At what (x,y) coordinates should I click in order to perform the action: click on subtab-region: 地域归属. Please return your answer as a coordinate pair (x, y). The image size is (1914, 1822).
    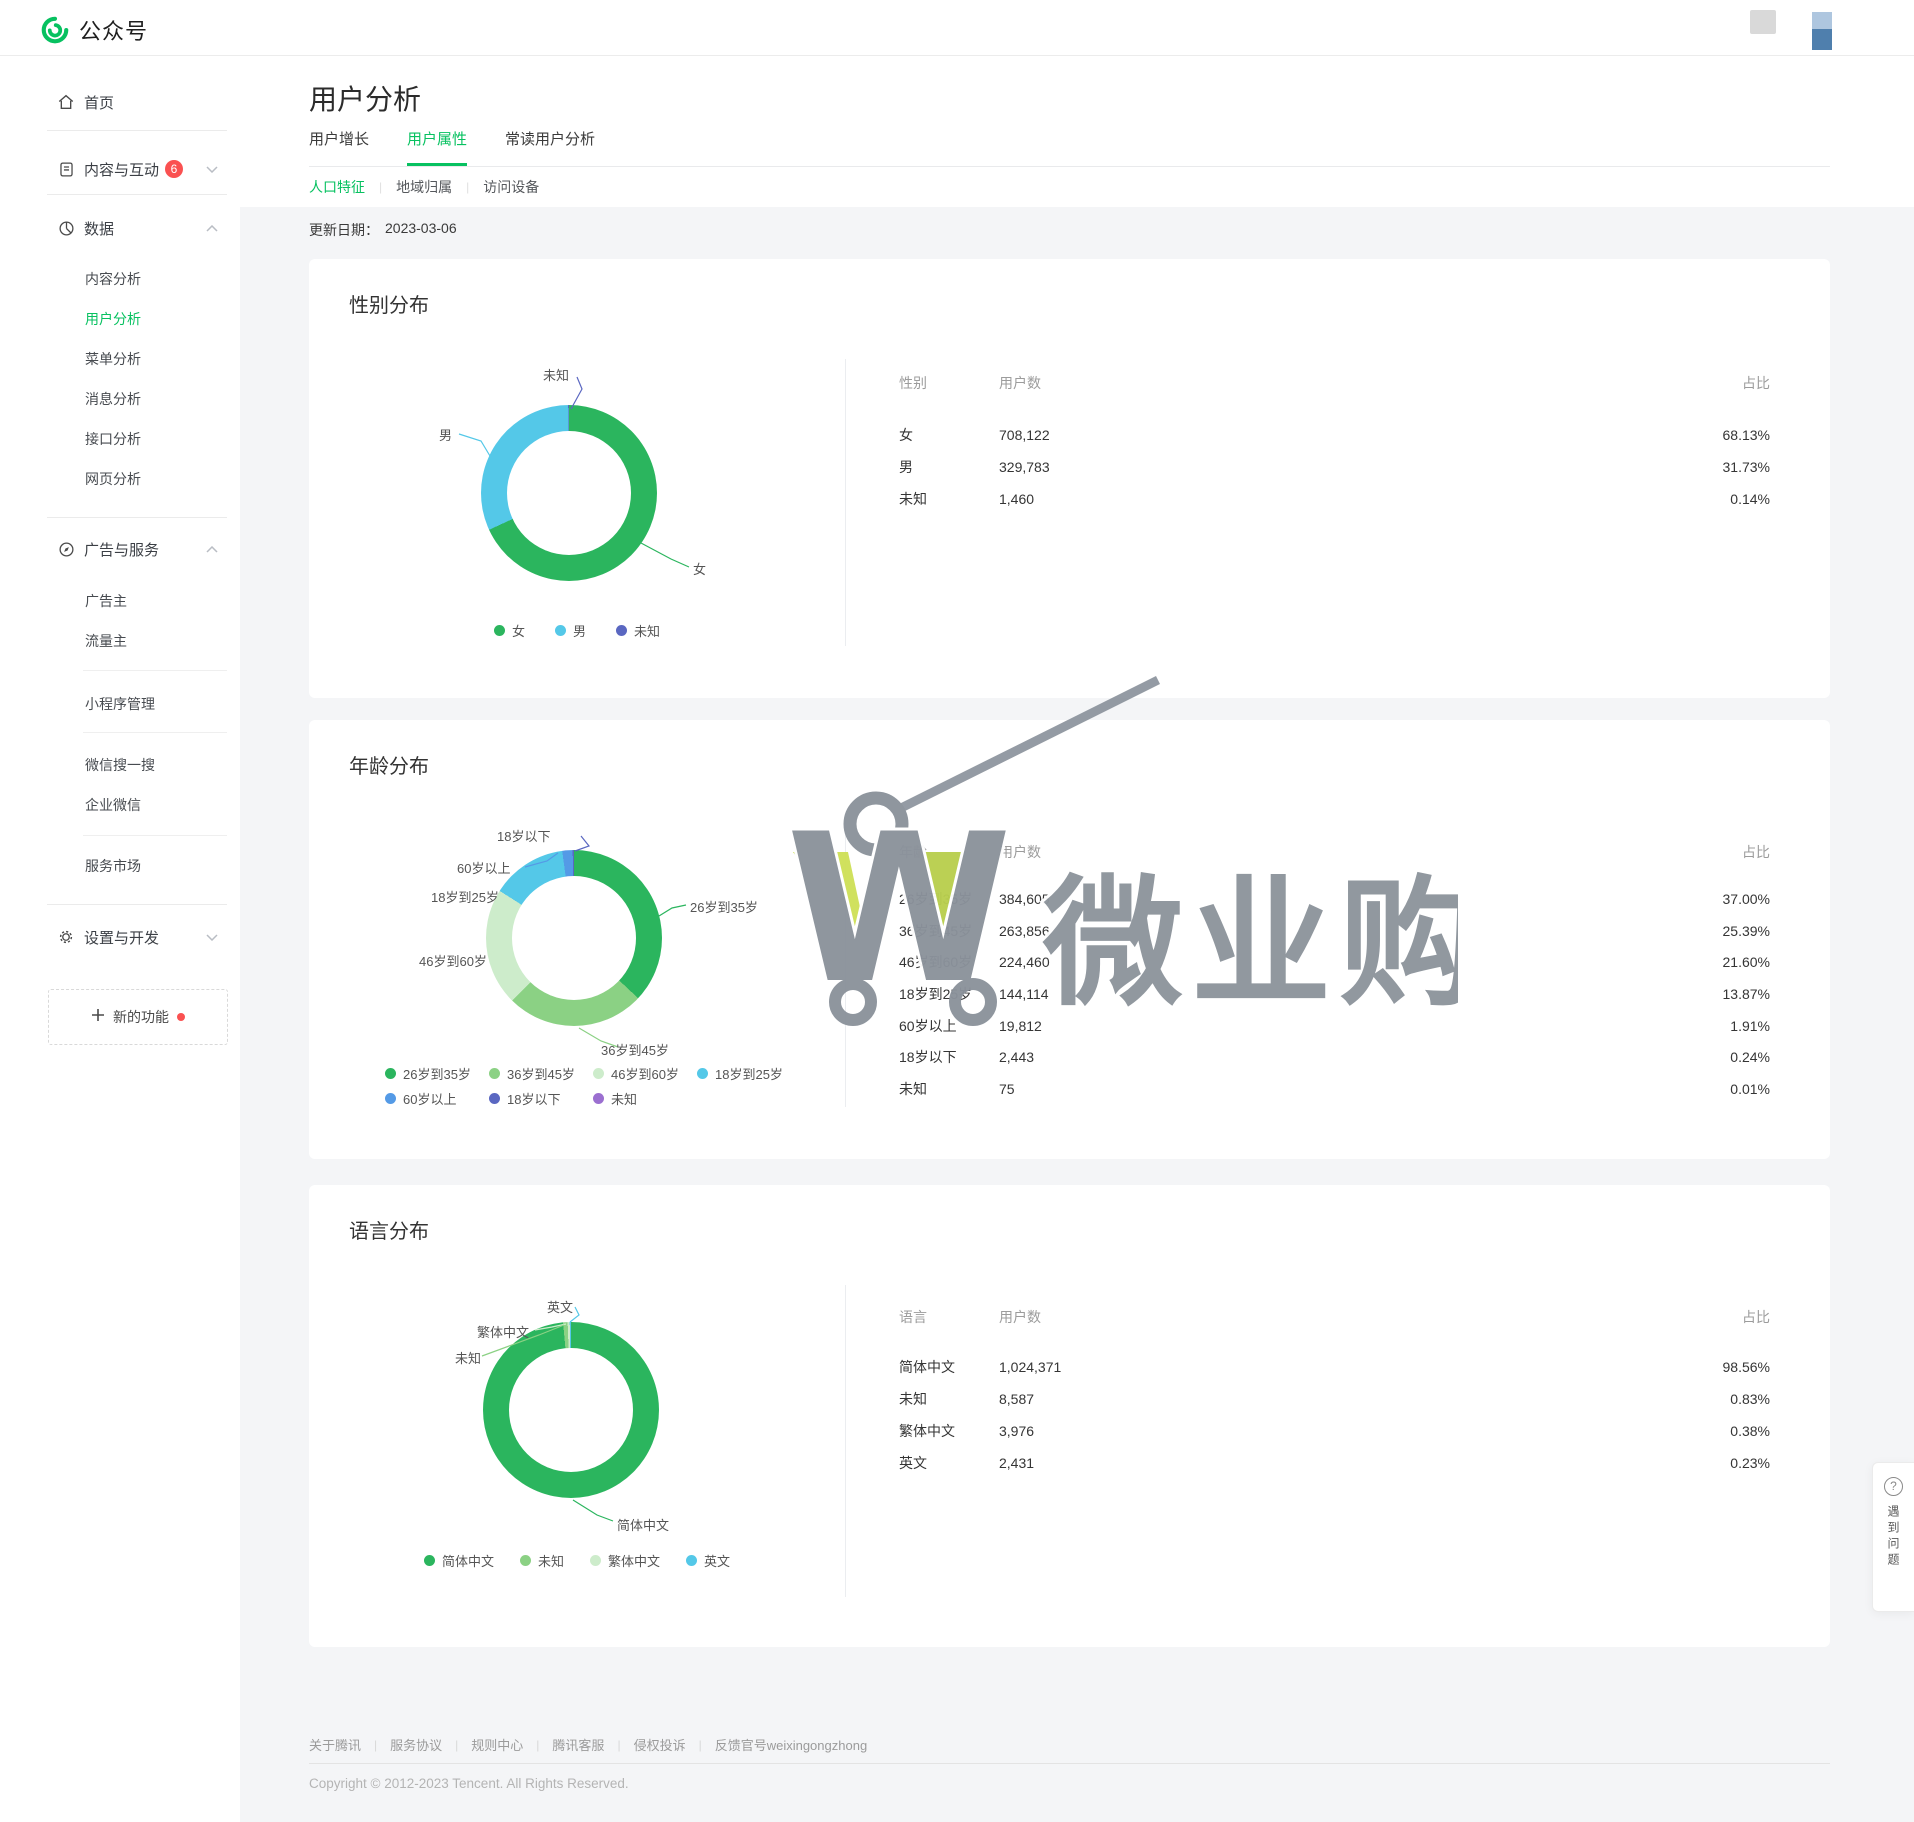
    Looking at the image, I should click on (424, 187).